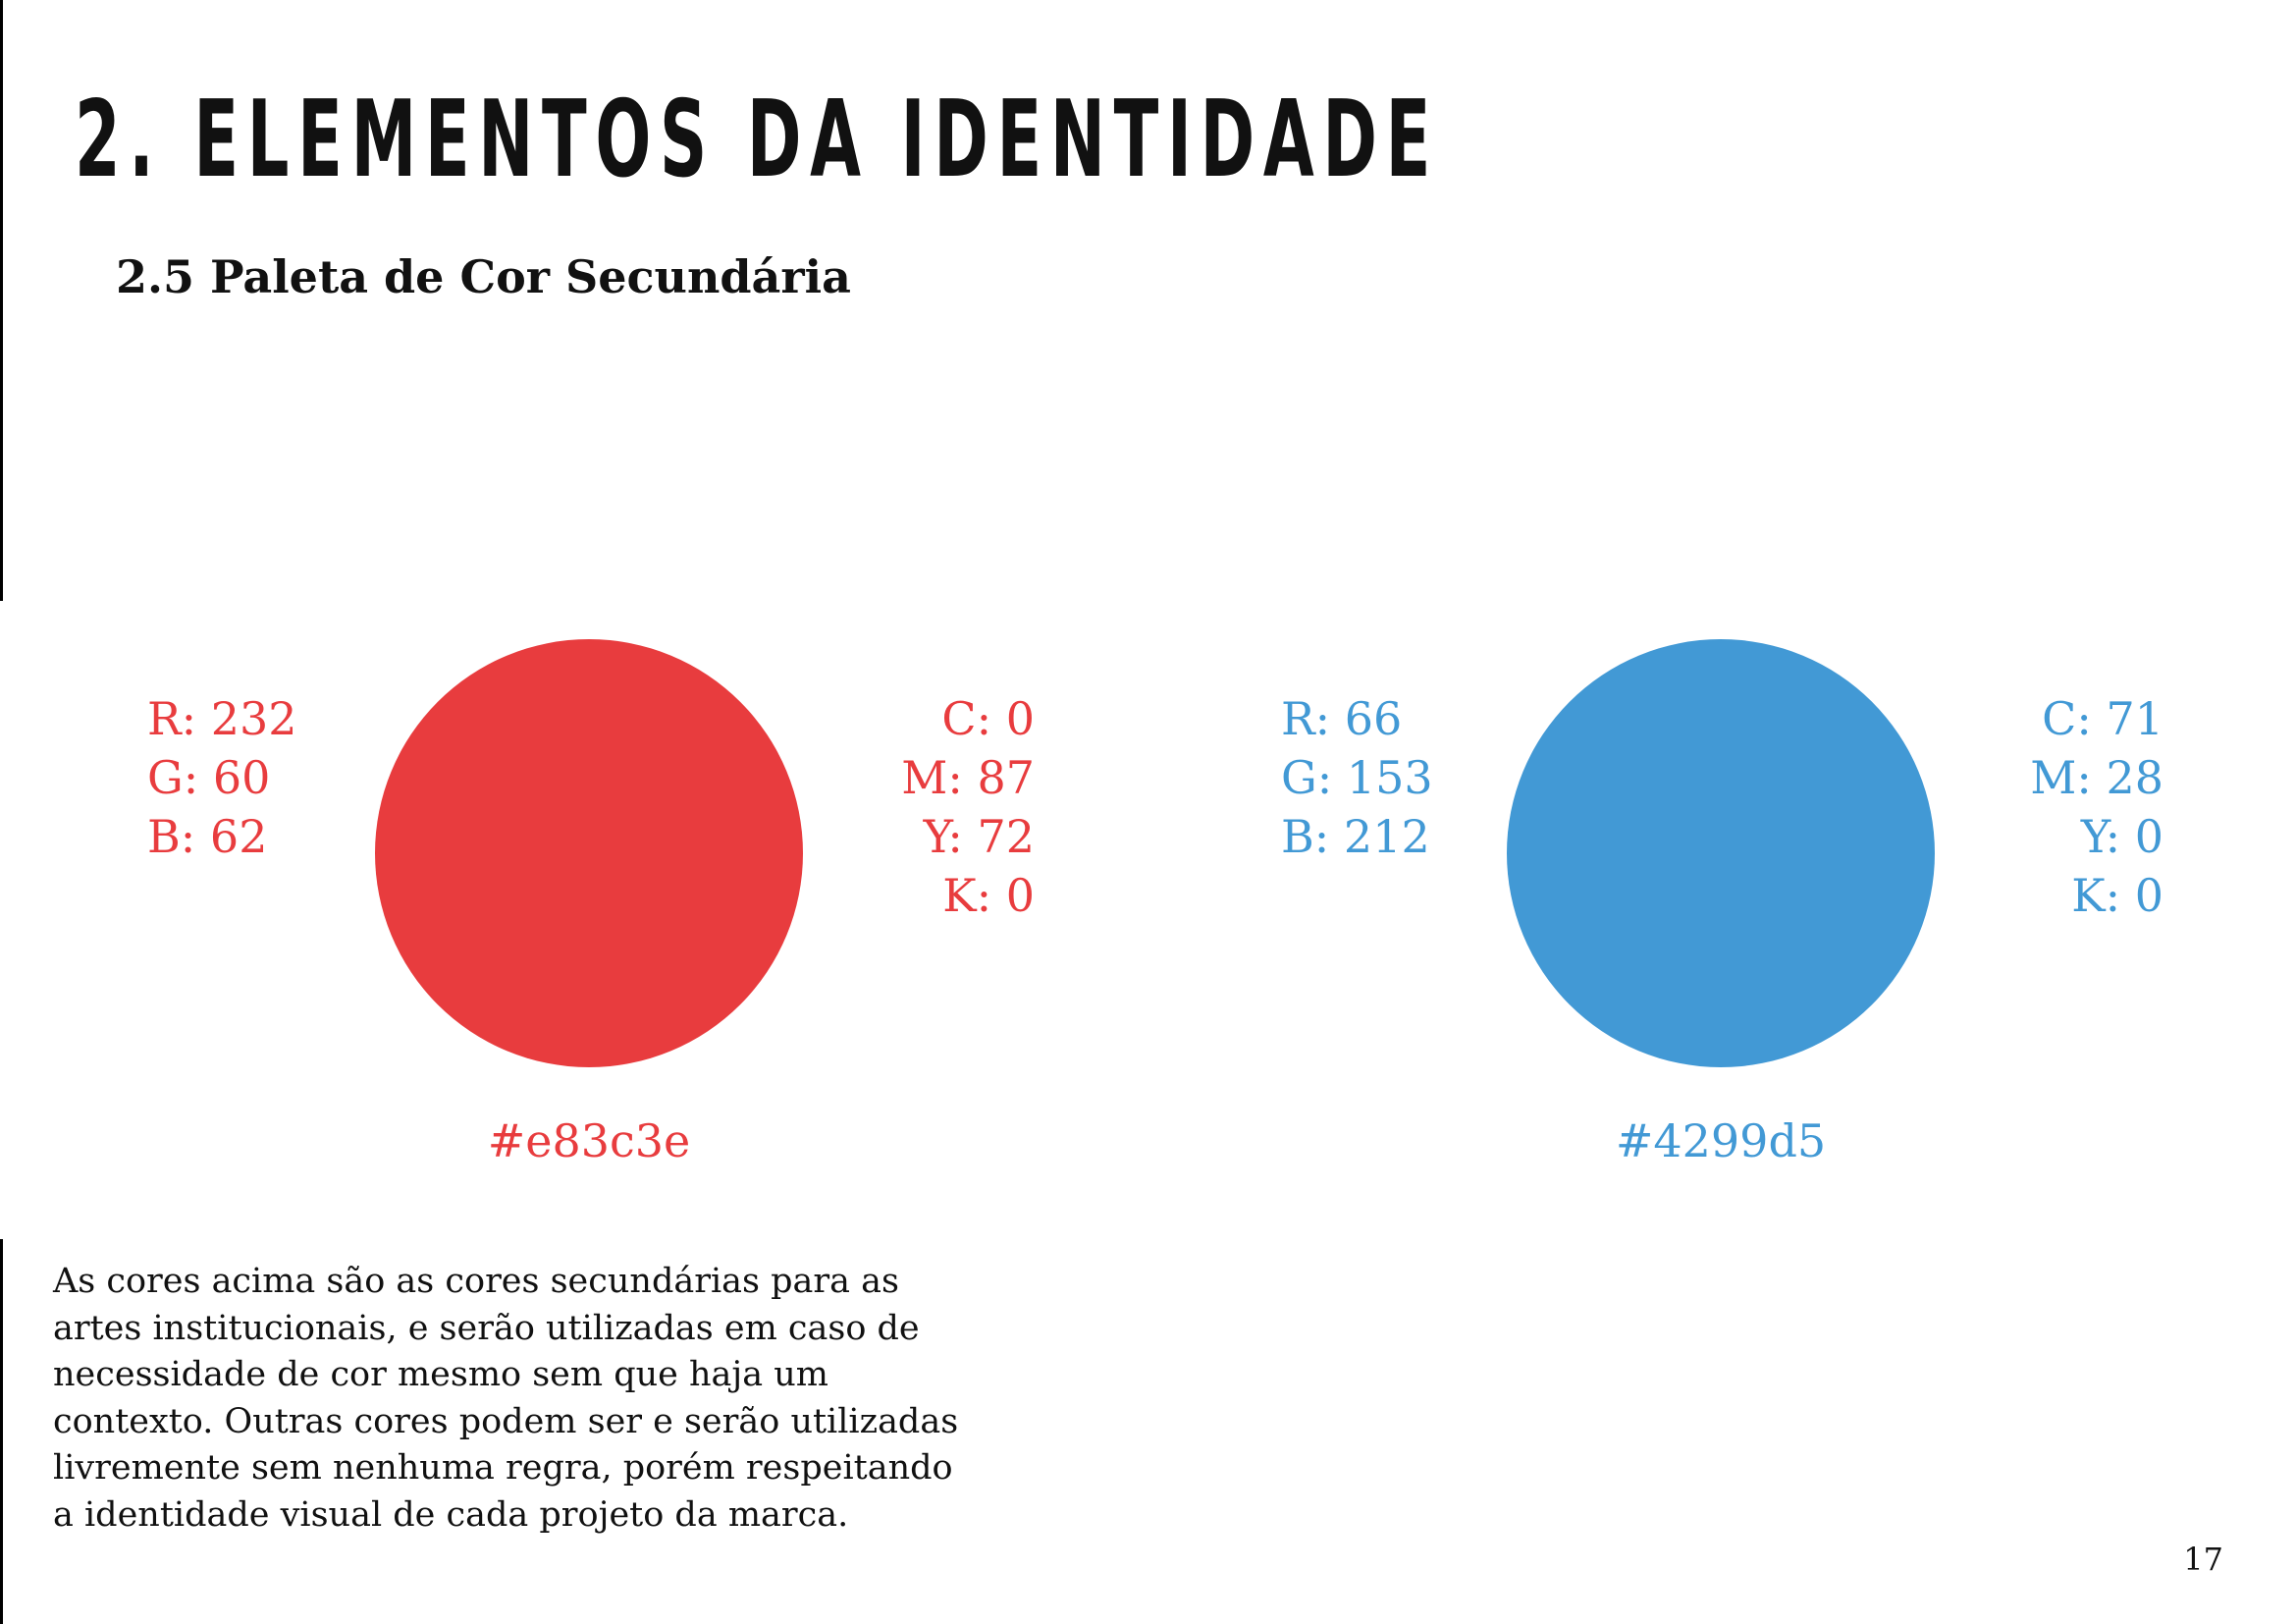 Image resolution: width=2296 pixels, height=1624 pixels. I want to click on page-title: 2. ELEMENTOS DA IDENTIDADE, so click(757, 140).